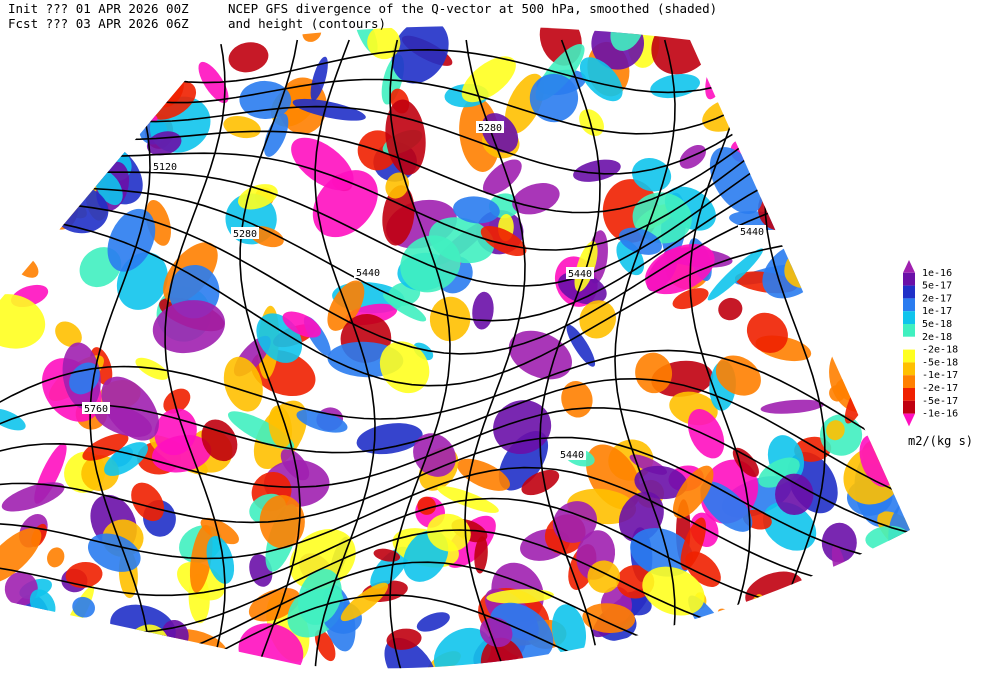 The height and width of the screenshot is (684, 1000). What do you see at coordinates (96, 409) in the screenshot?
I see `contour-label: 5760` at bounding box center [96, 409].